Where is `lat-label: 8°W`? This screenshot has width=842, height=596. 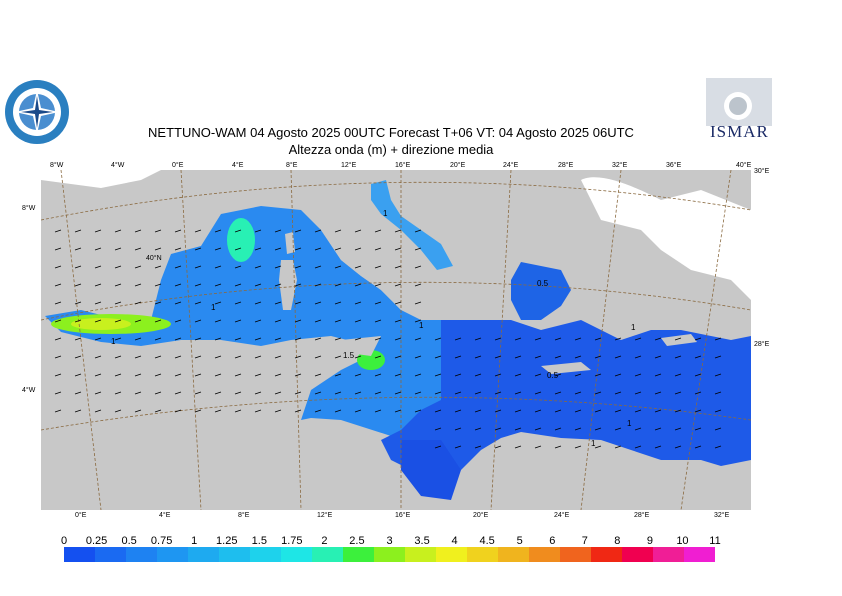
lat-label: 8°W is located at coordinates (29, 208).